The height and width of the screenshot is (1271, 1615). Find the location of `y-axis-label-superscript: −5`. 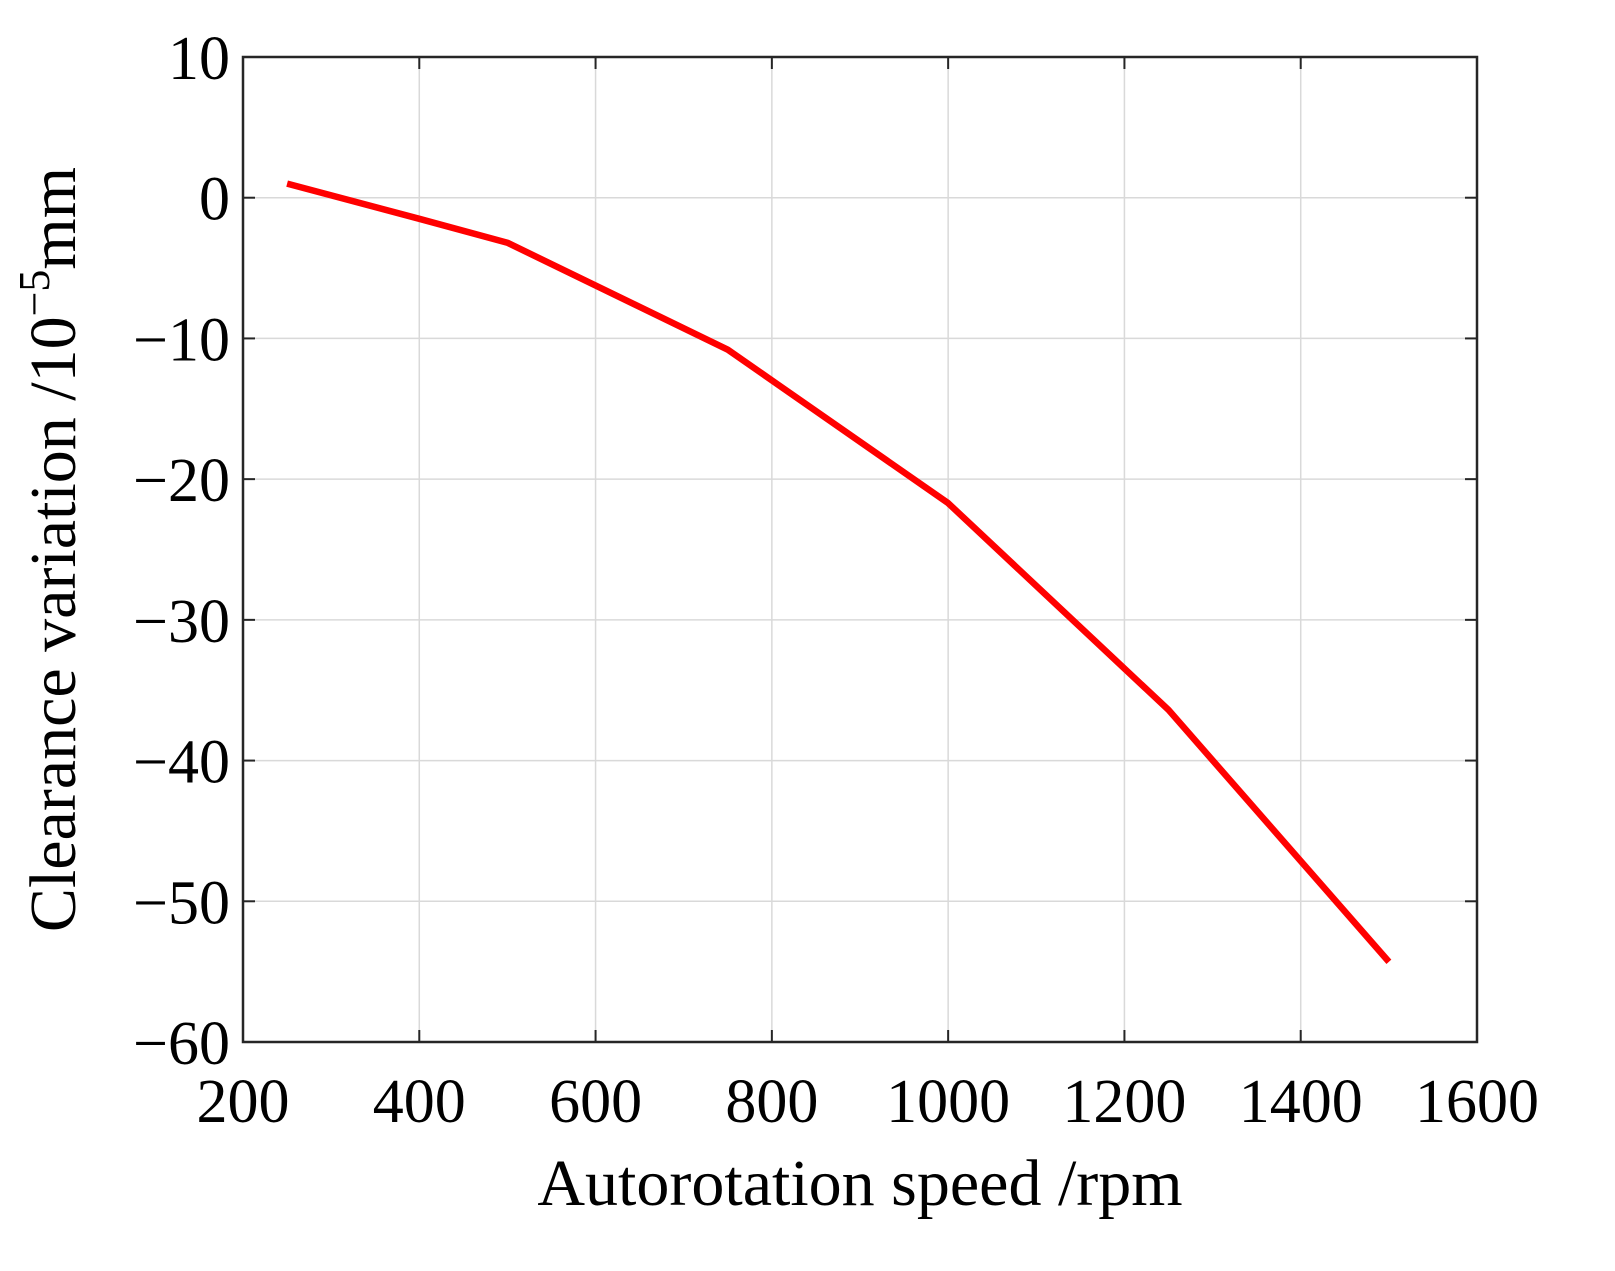

y-axis-label-superscript: −5 is located at coordinates (34, 293).